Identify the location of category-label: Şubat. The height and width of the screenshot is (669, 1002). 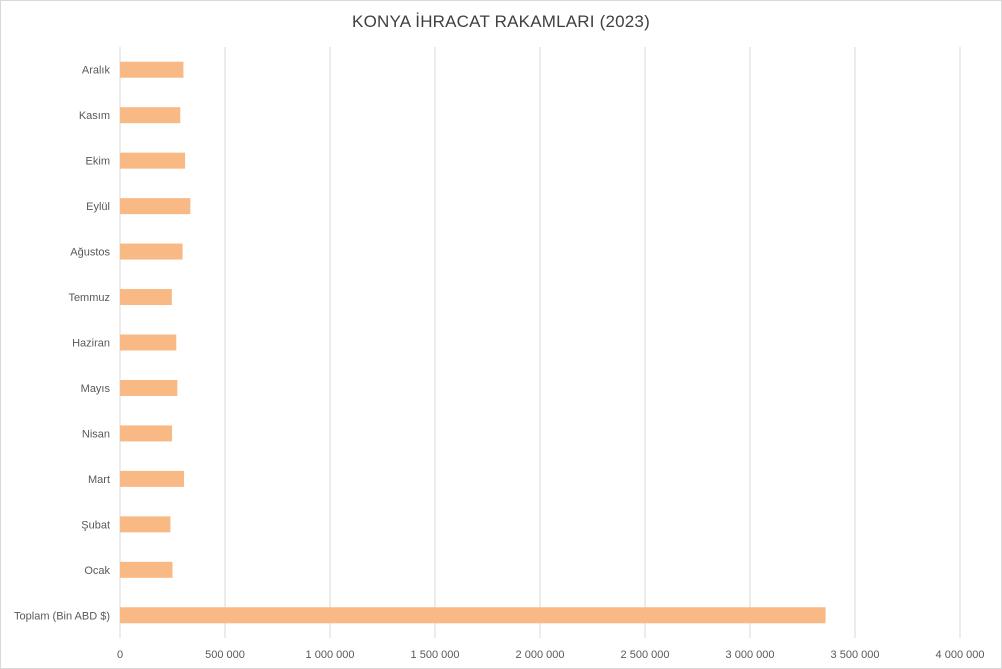
(95, 525).